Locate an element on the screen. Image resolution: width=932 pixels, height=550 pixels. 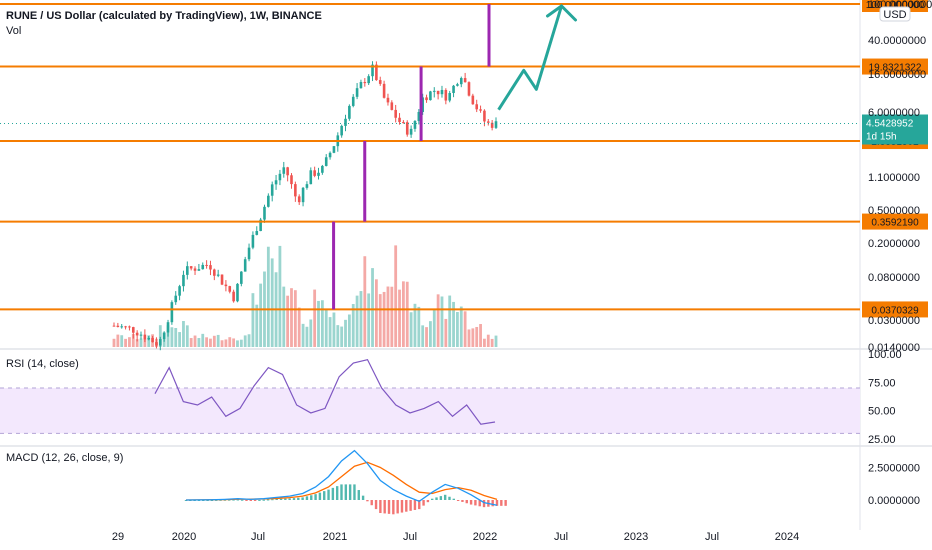
projection-arrow is located at coordinates (537, 57).